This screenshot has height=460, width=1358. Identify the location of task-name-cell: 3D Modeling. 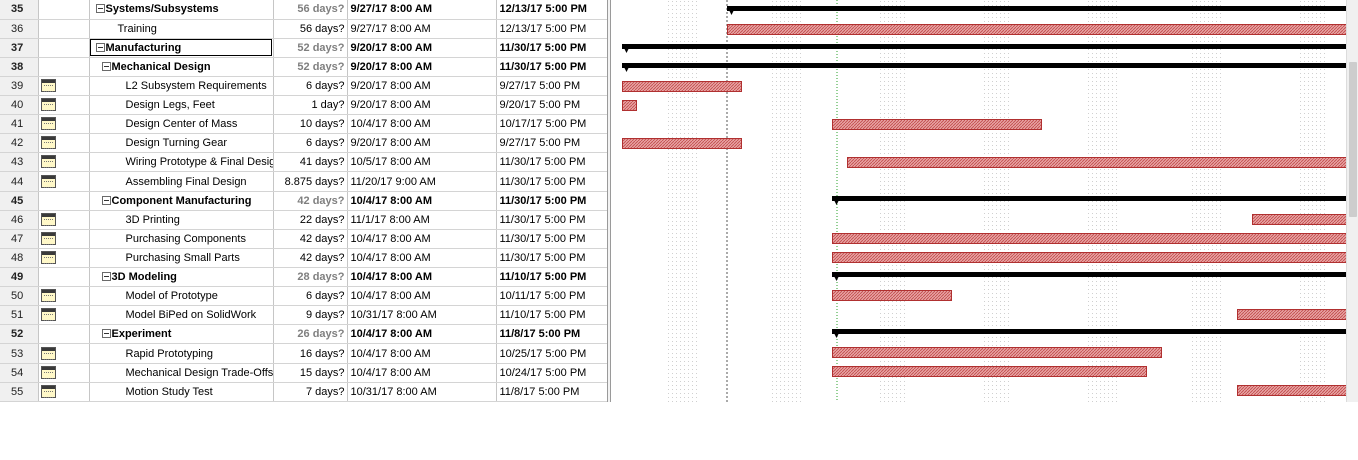
(181, 277).